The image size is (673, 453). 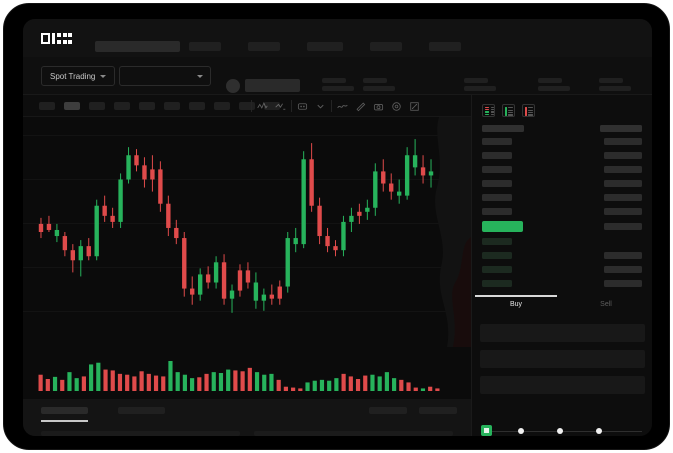 What do you see at coordinates (621, 128) in the screenshot?
I see `orderbook-header-amount` at bounding box center [621, 128].